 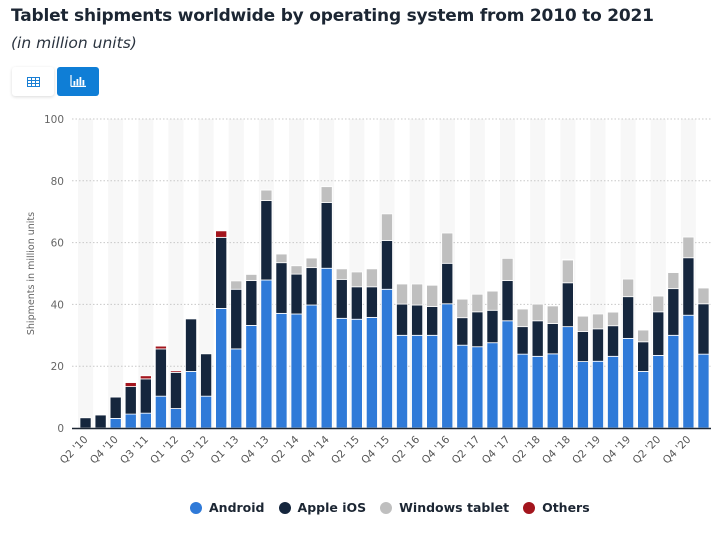 I want to click on table-view-button, so click(x=33, y=81).